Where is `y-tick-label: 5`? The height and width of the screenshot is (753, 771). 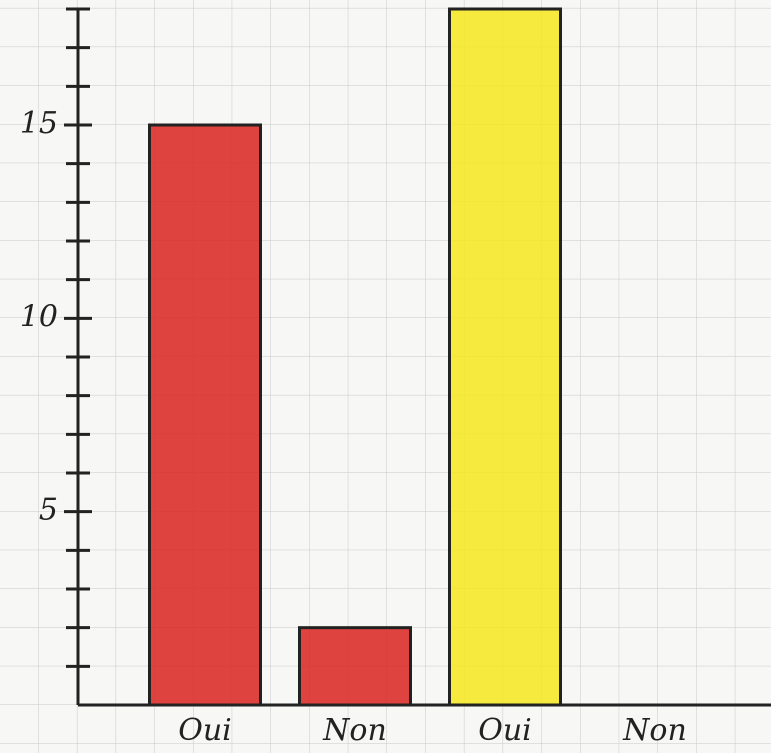
y-tick-label: 5 is located at coordinates (48, 510).